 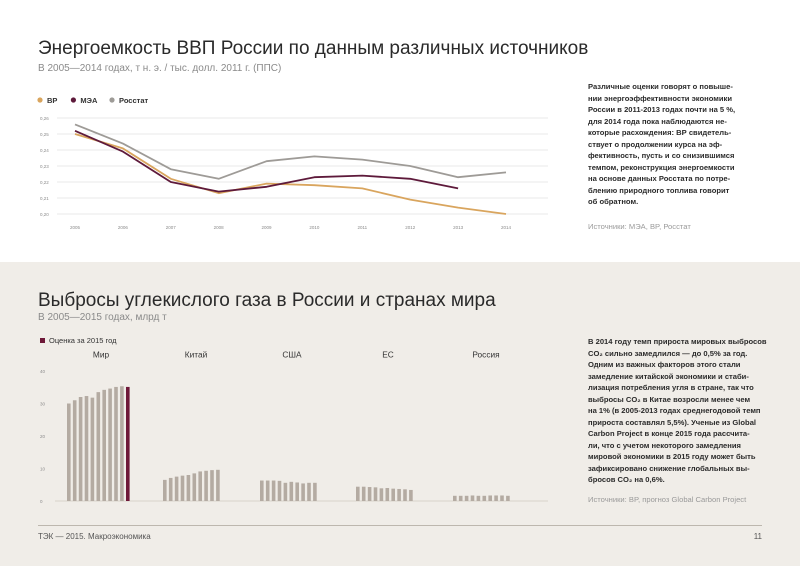 What do you see at coordinates (94, 536) in the screenshot?
I see `footer-section-label: ТЭК — 2015. Макроэкономика` at bounding box center [94, 536].